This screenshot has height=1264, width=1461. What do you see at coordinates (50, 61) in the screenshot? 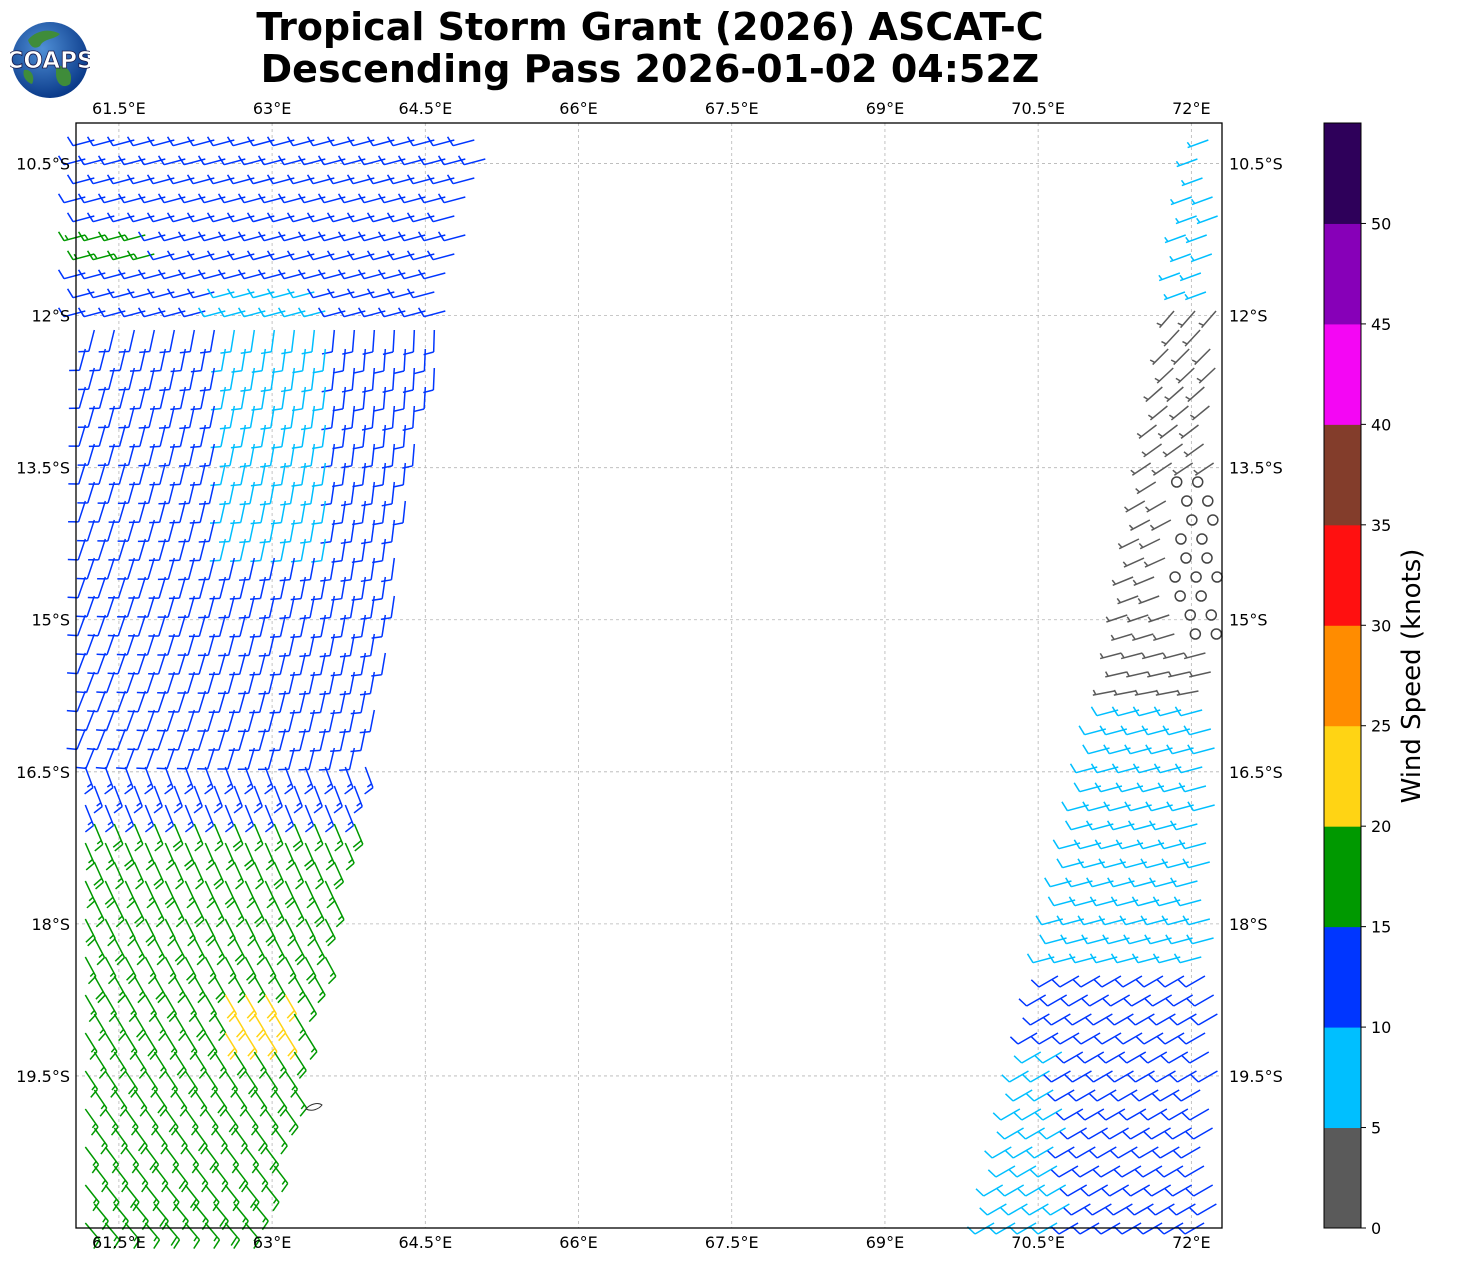
I see `logo-text: COAPS` at bounding box center [50, 61].